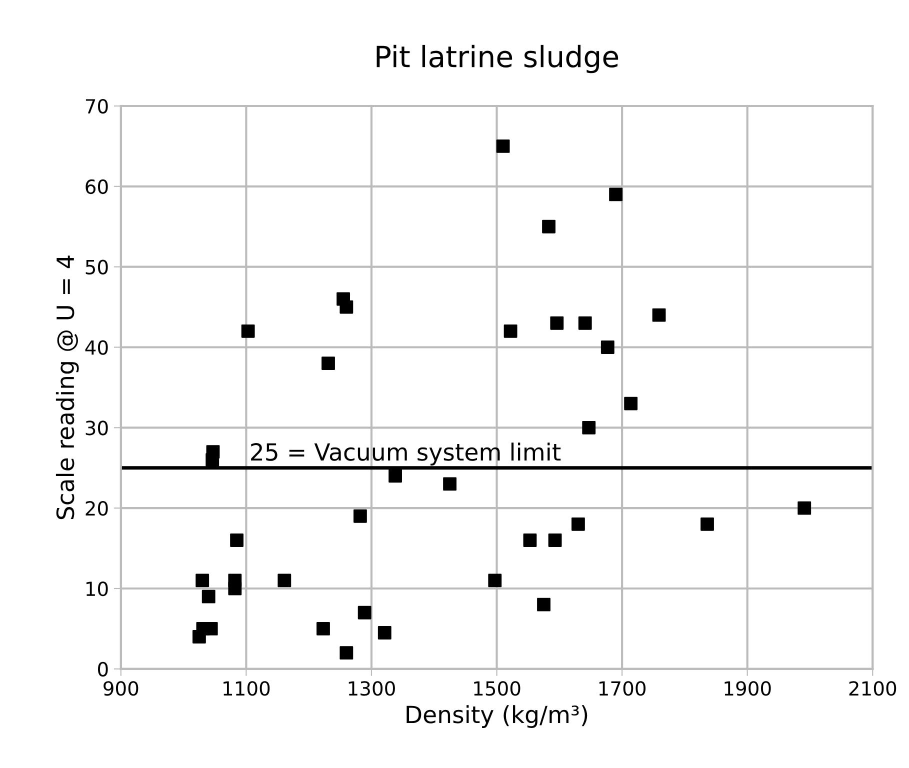  What do you see at coordinates (247, 688) in the screenshot?
I see `x-tick-label: 1100` at bounding box center [247, 688].